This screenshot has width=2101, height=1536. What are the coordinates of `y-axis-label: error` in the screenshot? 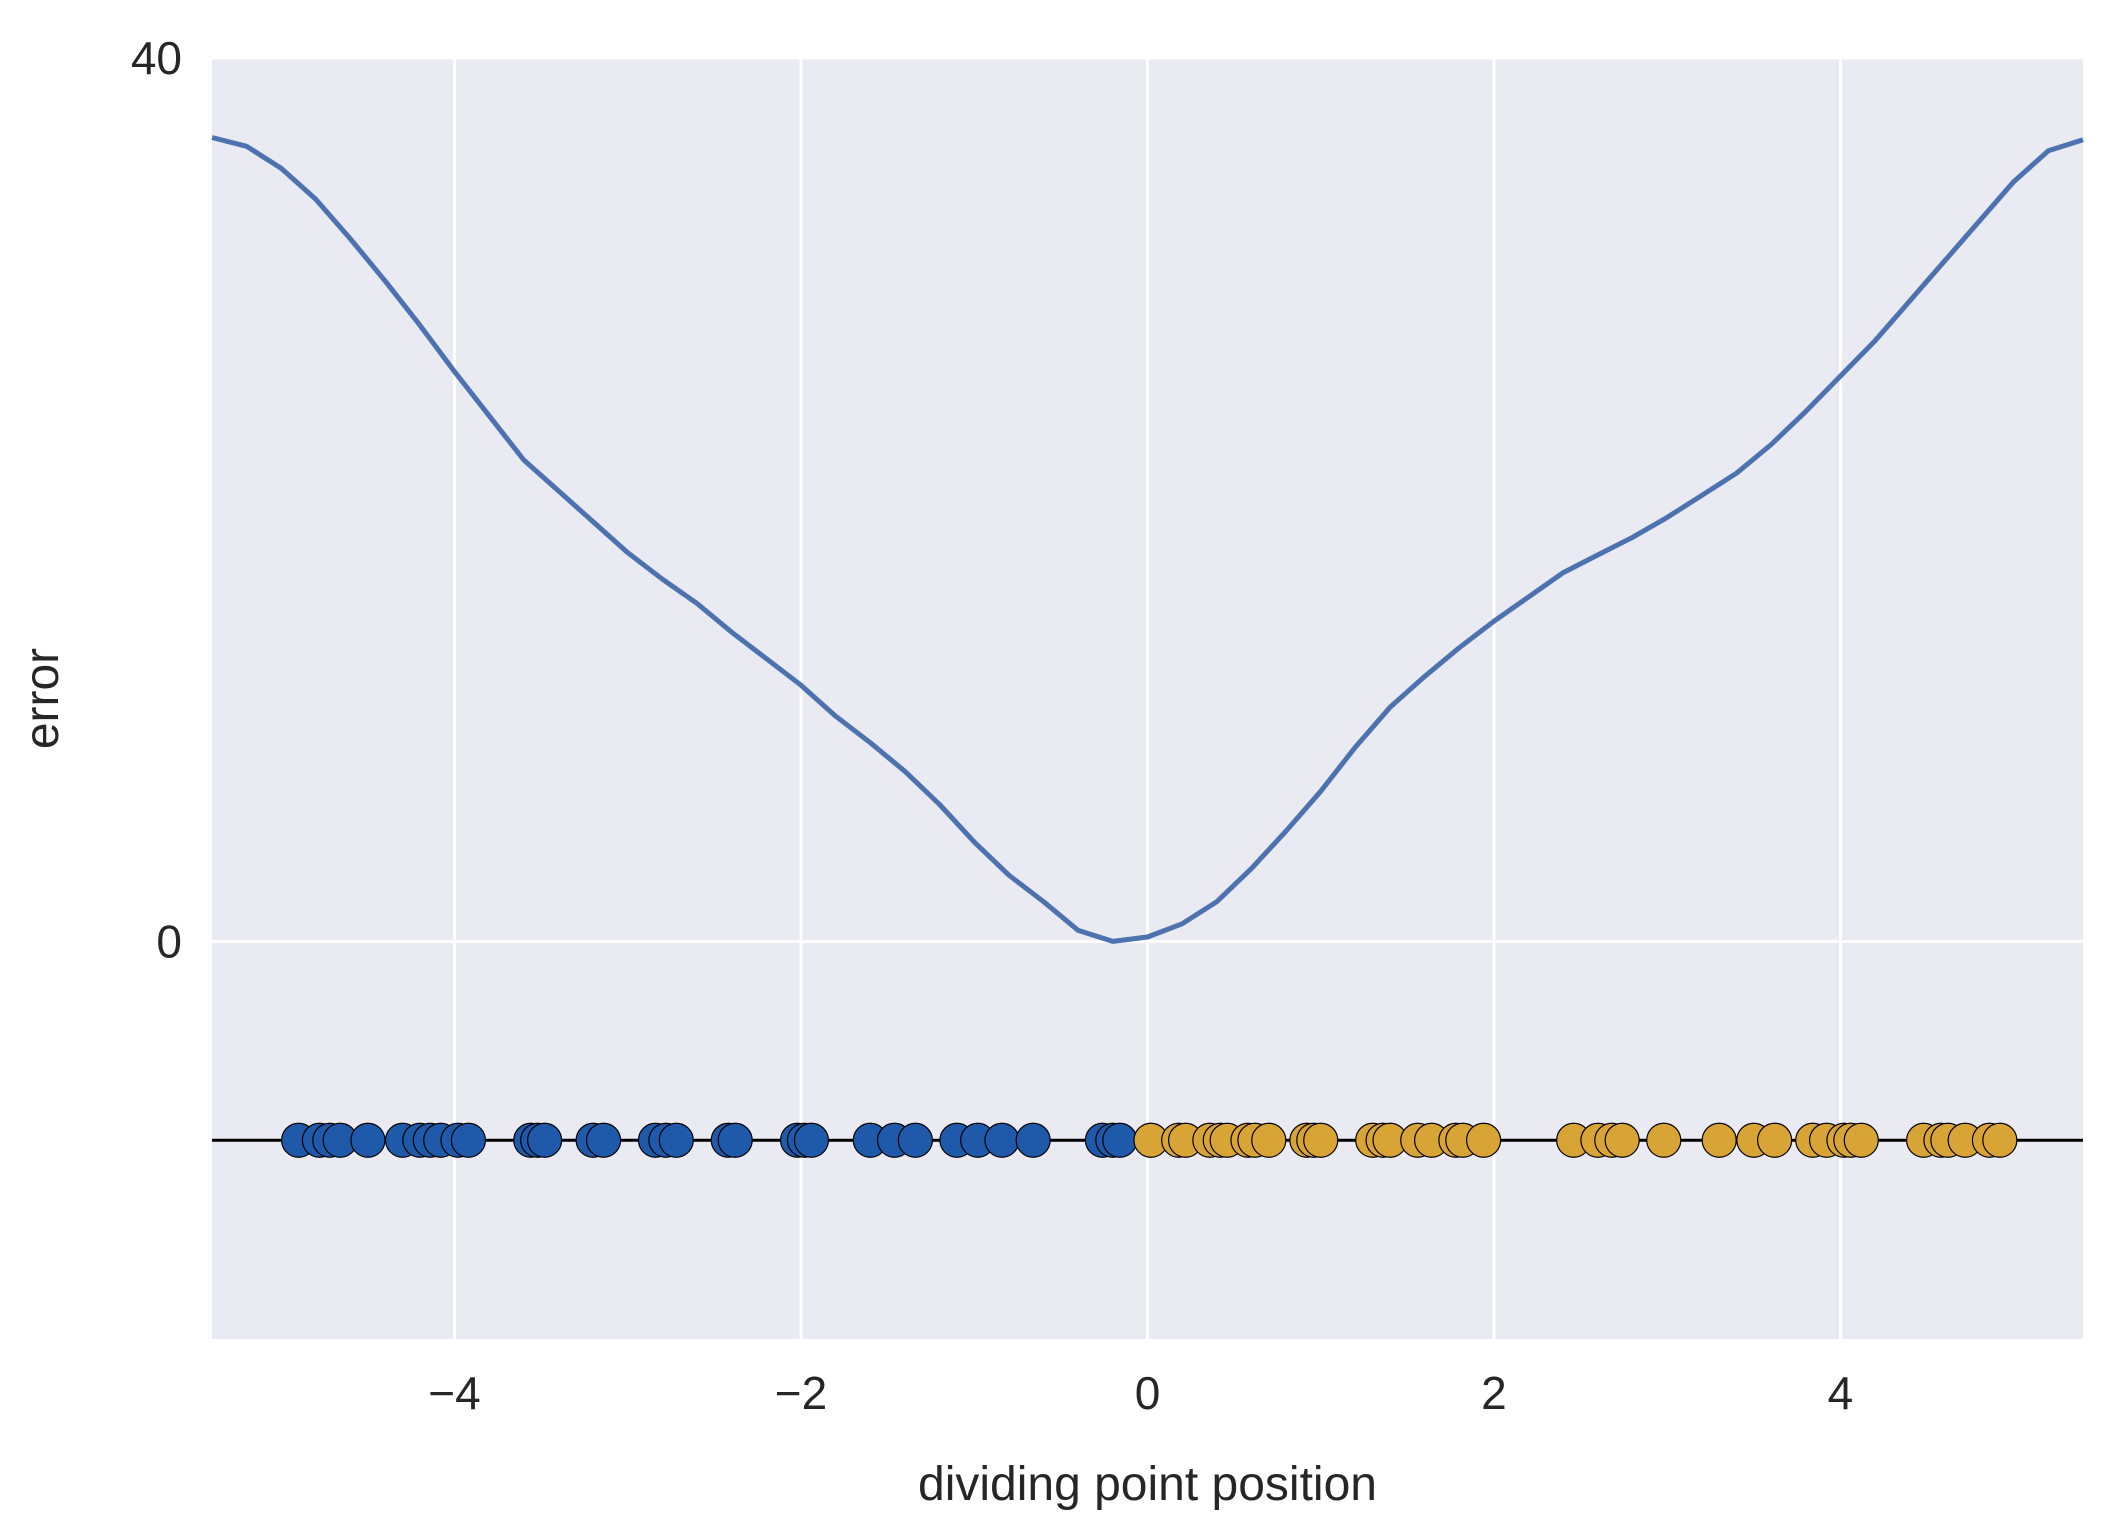 It's located at (42, 698).